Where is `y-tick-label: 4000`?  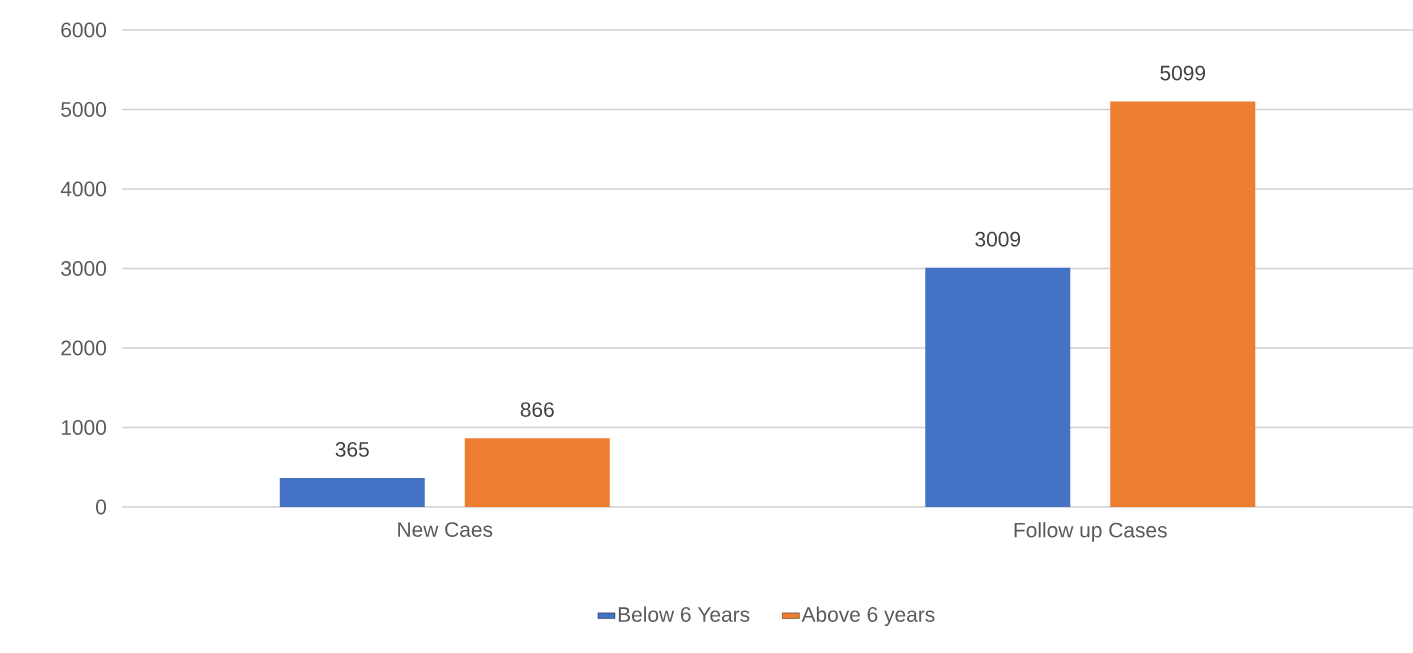
y-tick-label: 4000 is located at coordinates (83, 189).